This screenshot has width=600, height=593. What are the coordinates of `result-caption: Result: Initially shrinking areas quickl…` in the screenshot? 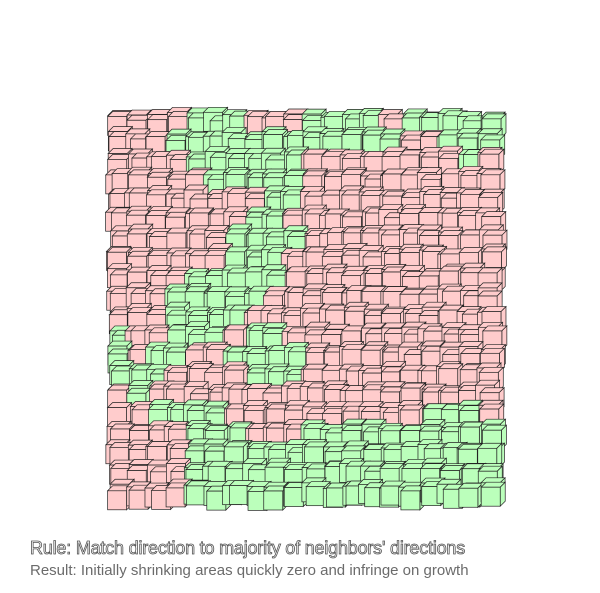 It's located at (249, 570).